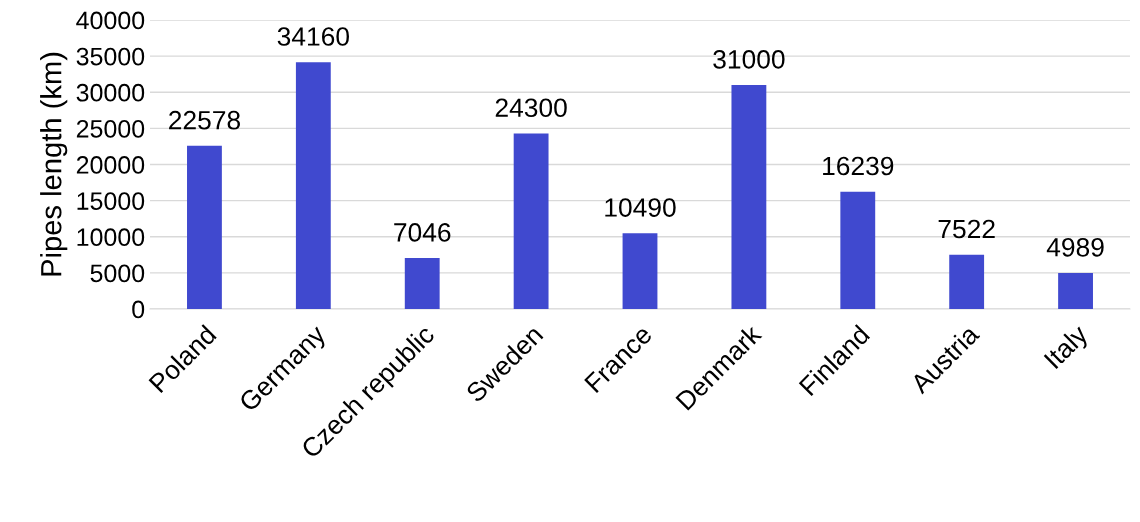 The image size is (1140, 522). Describe the element at coordinates (640, 207) in the screenshot. I see `data-label: 10490` at that location.